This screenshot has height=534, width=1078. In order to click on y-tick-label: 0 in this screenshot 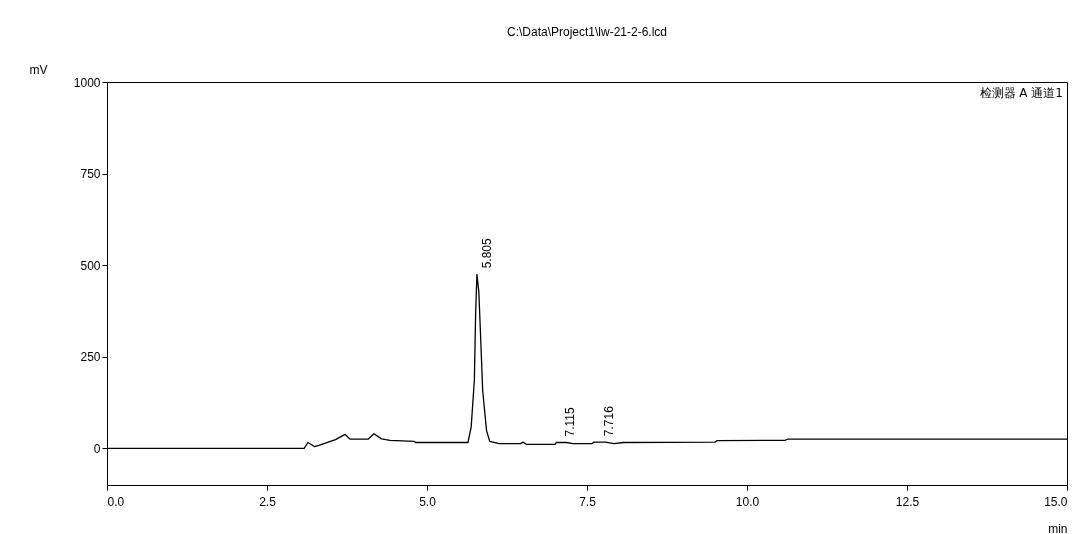, I will do `click(97, 448)`.